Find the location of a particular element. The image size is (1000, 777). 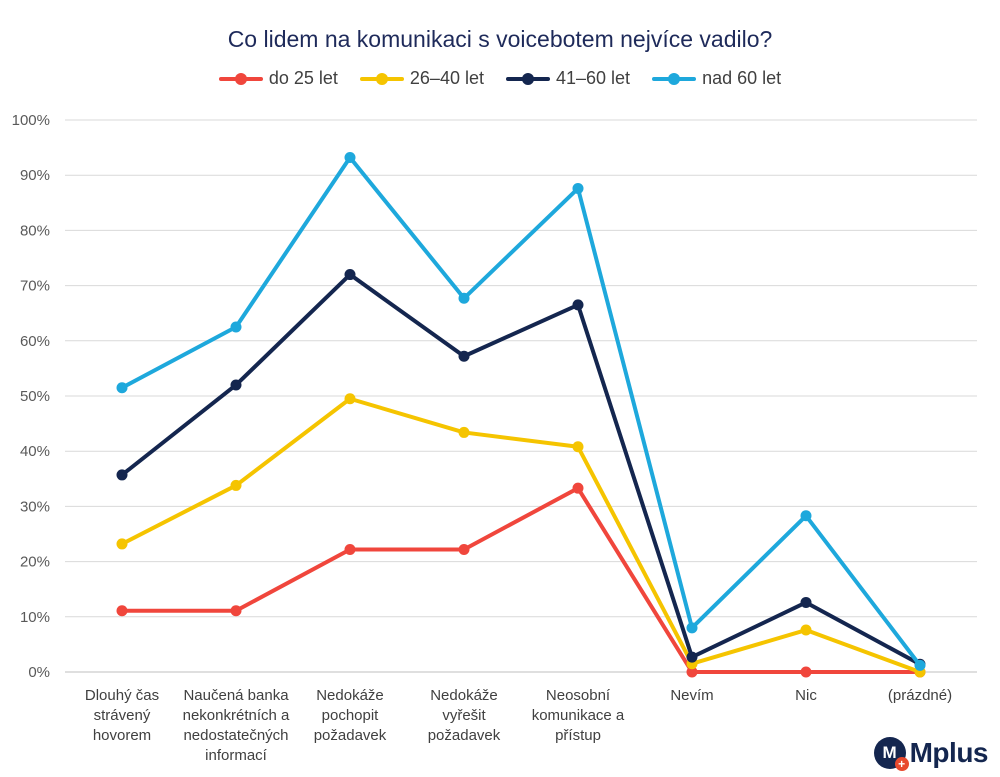

logo-mark-icon: M + is located at coordinates (891, 754).